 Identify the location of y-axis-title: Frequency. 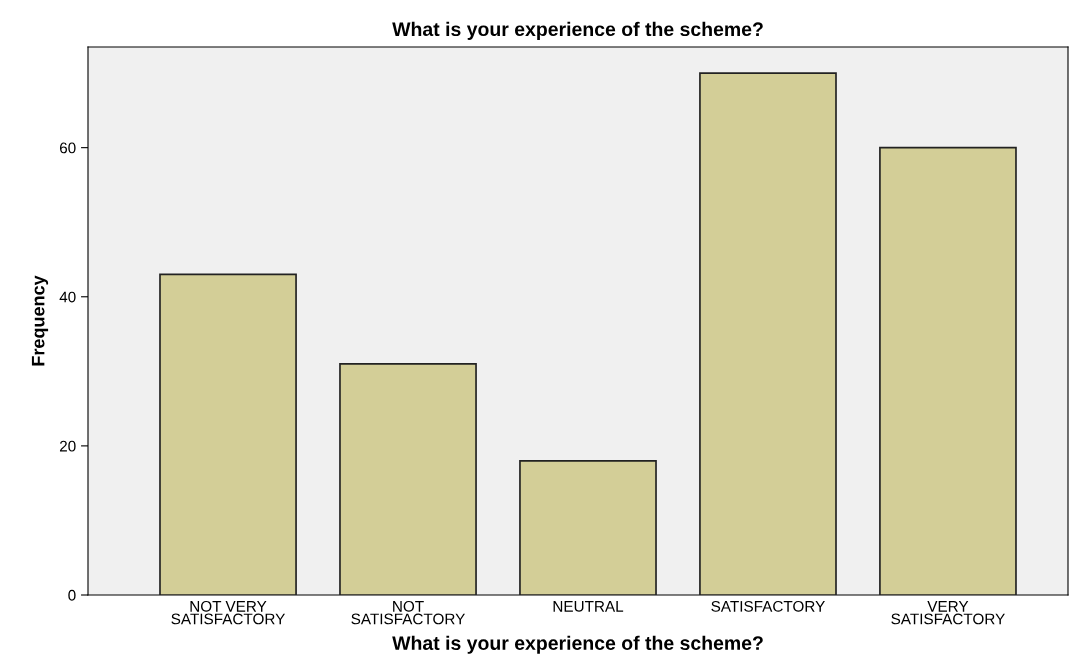
(40, 320).